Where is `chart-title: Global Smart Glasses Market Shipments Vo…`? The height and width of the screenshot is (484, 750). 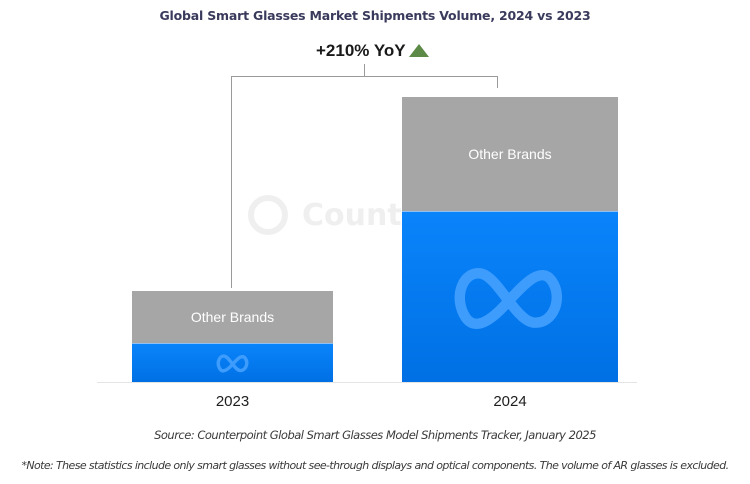
chart-title: Global Smart Glasses Market Shipments Vo… is located at coordinates (375, 15).